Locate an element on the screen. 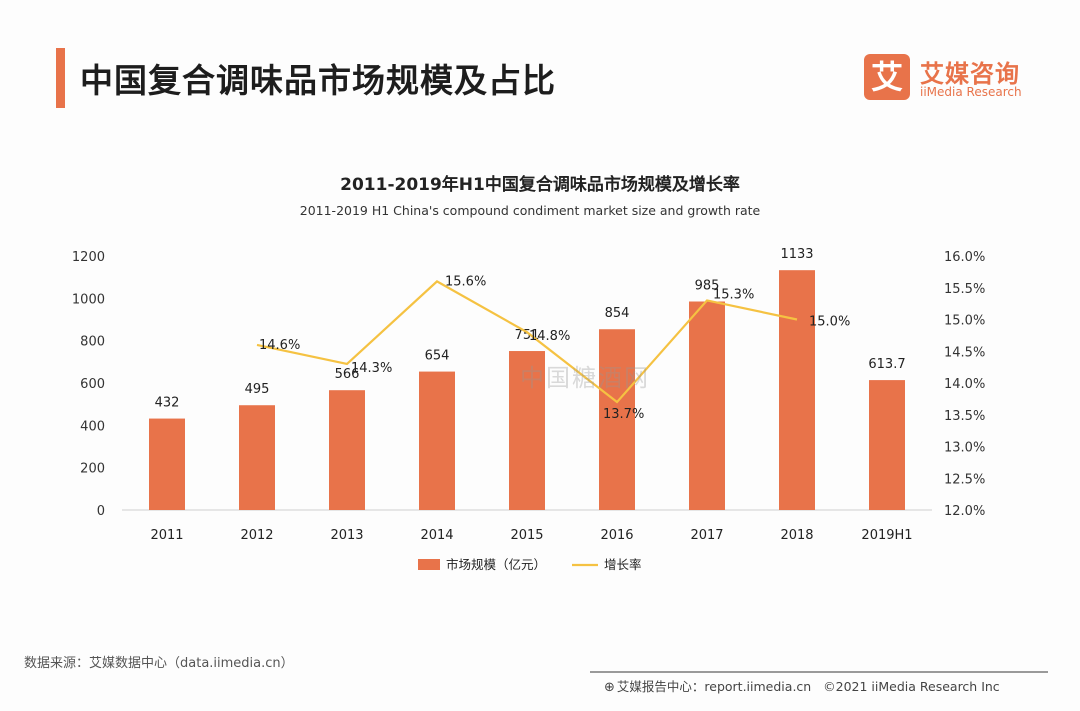 This screenshot has width=1080, height=711. data-source: 数据来源：艾媒数据中心（data.iimedia.cn） is located at coordinates (159, 663).